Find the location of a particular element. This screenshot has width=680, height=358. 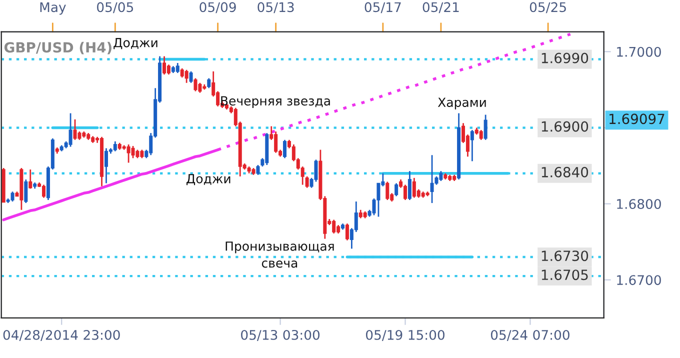

text: GBP/USD (H4) is located at coordinates (58, 48).